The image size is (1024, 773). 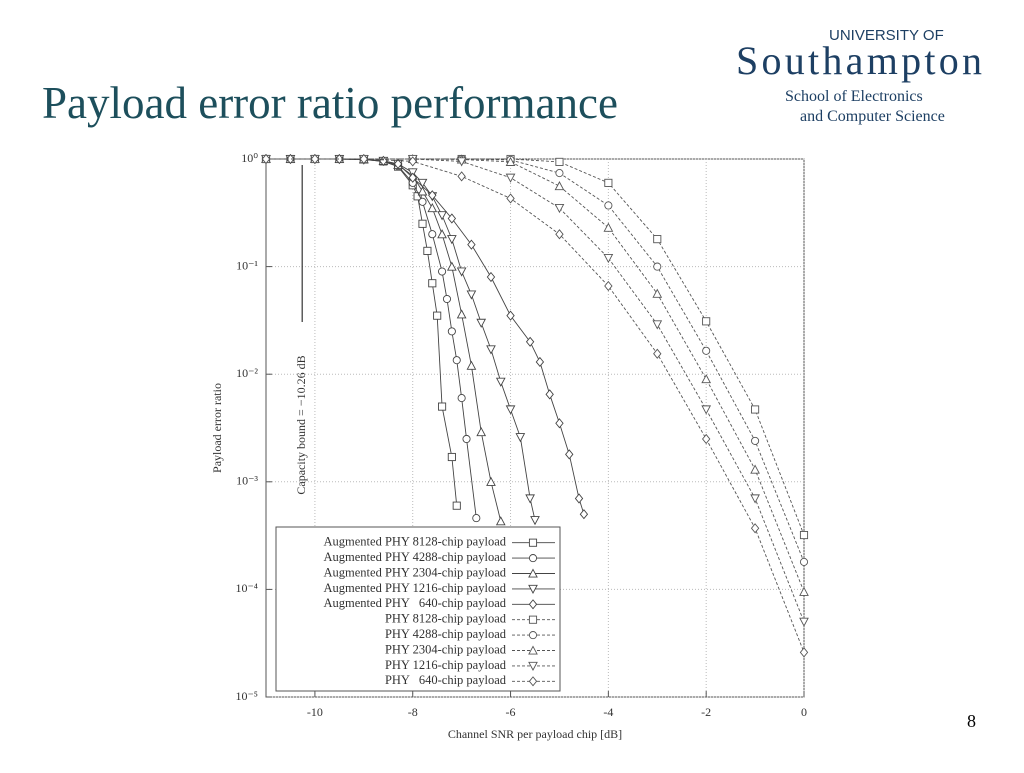 I want to click on legend-label: Augmented PHY 2304-chip payload, so click(x=415, y=572).